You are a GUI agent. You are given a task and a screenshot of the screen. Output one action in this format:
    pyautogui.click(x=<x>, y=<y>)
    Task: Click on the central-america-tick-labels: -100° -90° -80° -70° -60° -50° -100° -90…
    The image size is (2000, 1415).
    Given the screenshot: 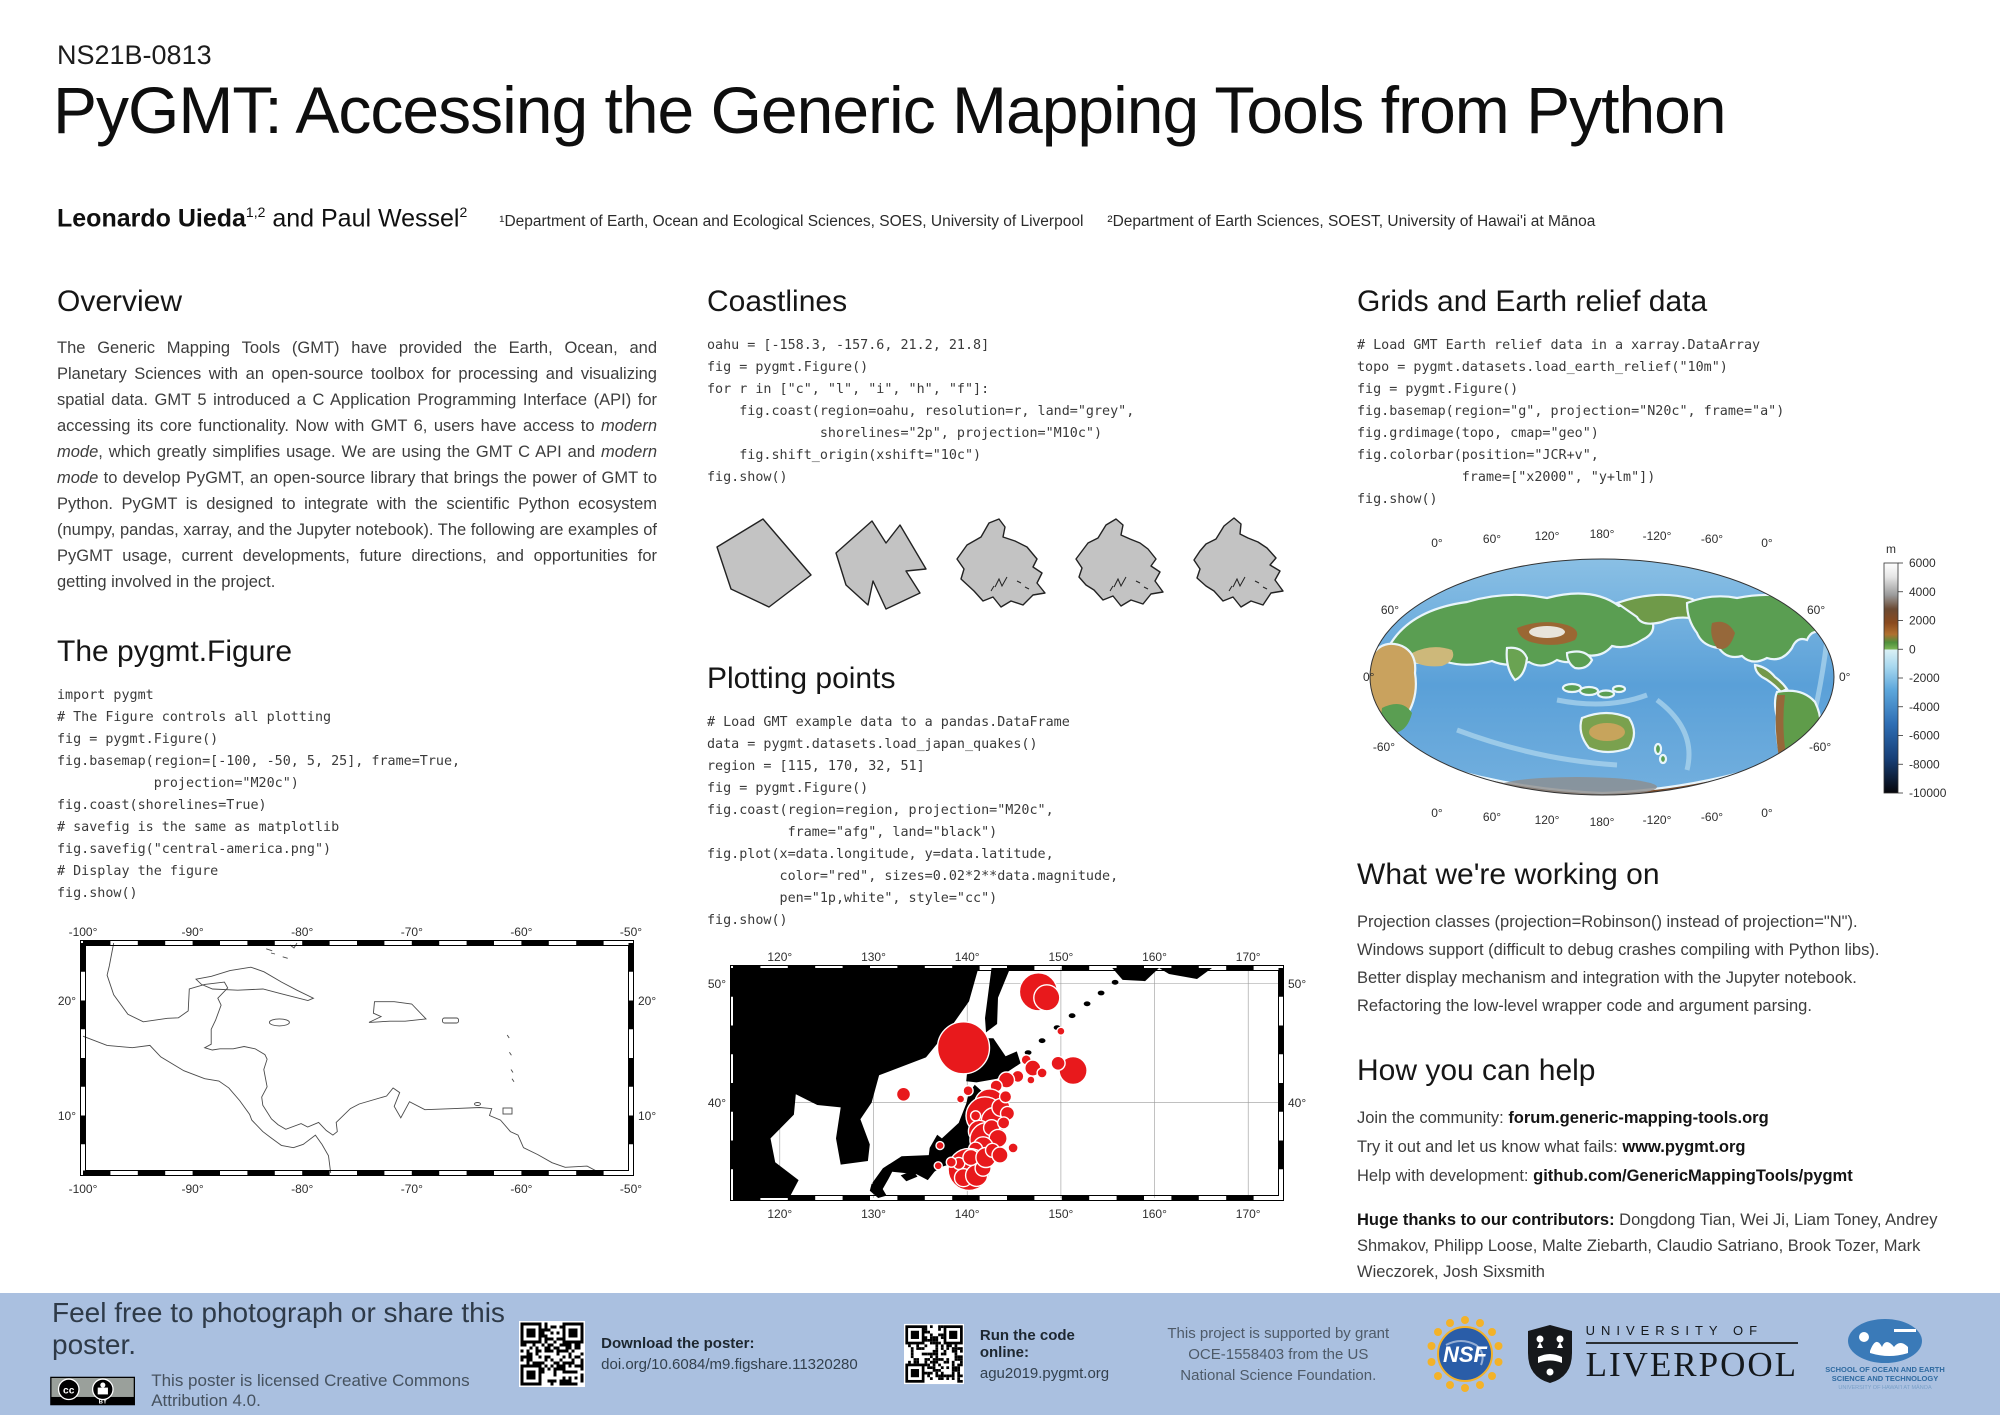 What is the action you would take?
    pyautogui.click(x=357, y=1060)
    